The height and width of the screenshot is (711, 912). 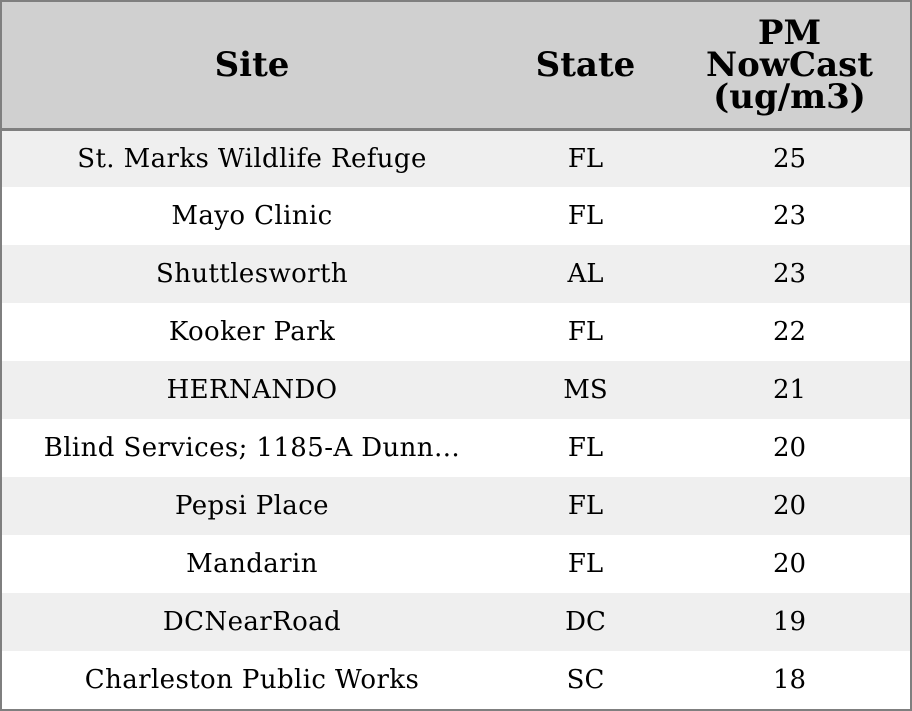 I want to click on header-state: State, so click(x=585, y=66).